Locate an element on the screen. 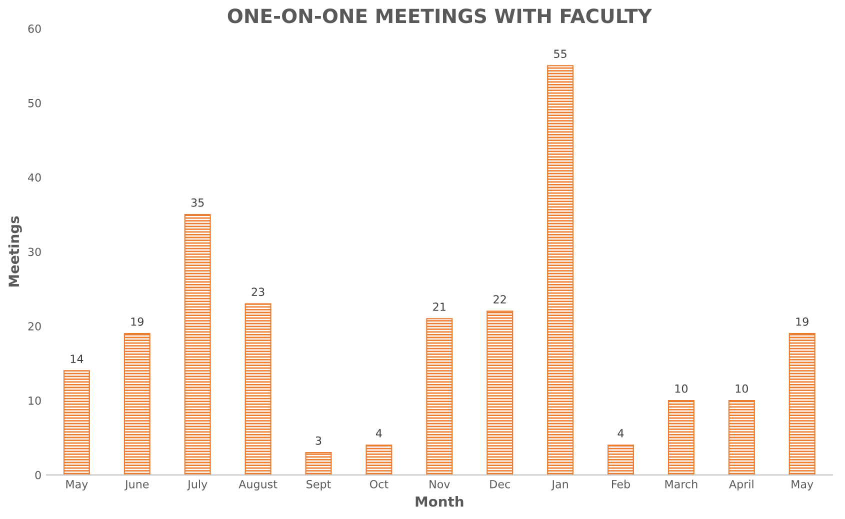  x-axis-title: Month is located at coordinates (440, 501).